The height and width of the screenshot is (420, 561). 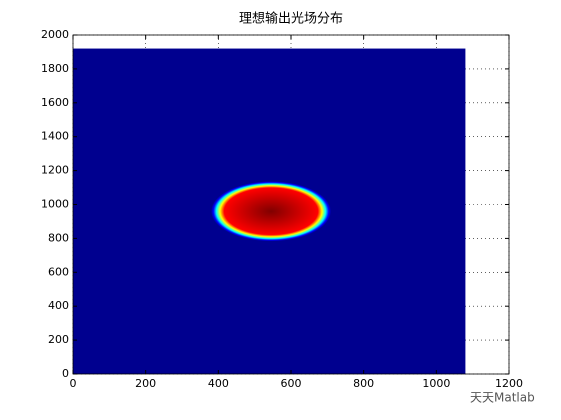 I want to click on y-tick-label: 1400, so click(x=55, y=136).